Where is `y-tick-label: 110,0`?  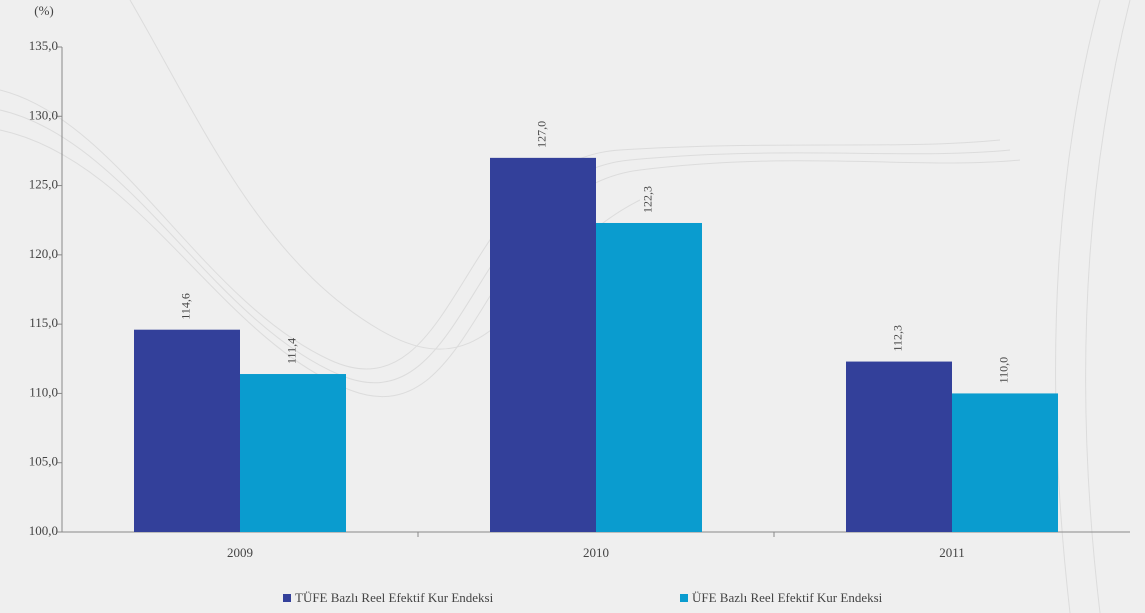 y-tick-label: 110,0 is located at coordinates (43, 391).